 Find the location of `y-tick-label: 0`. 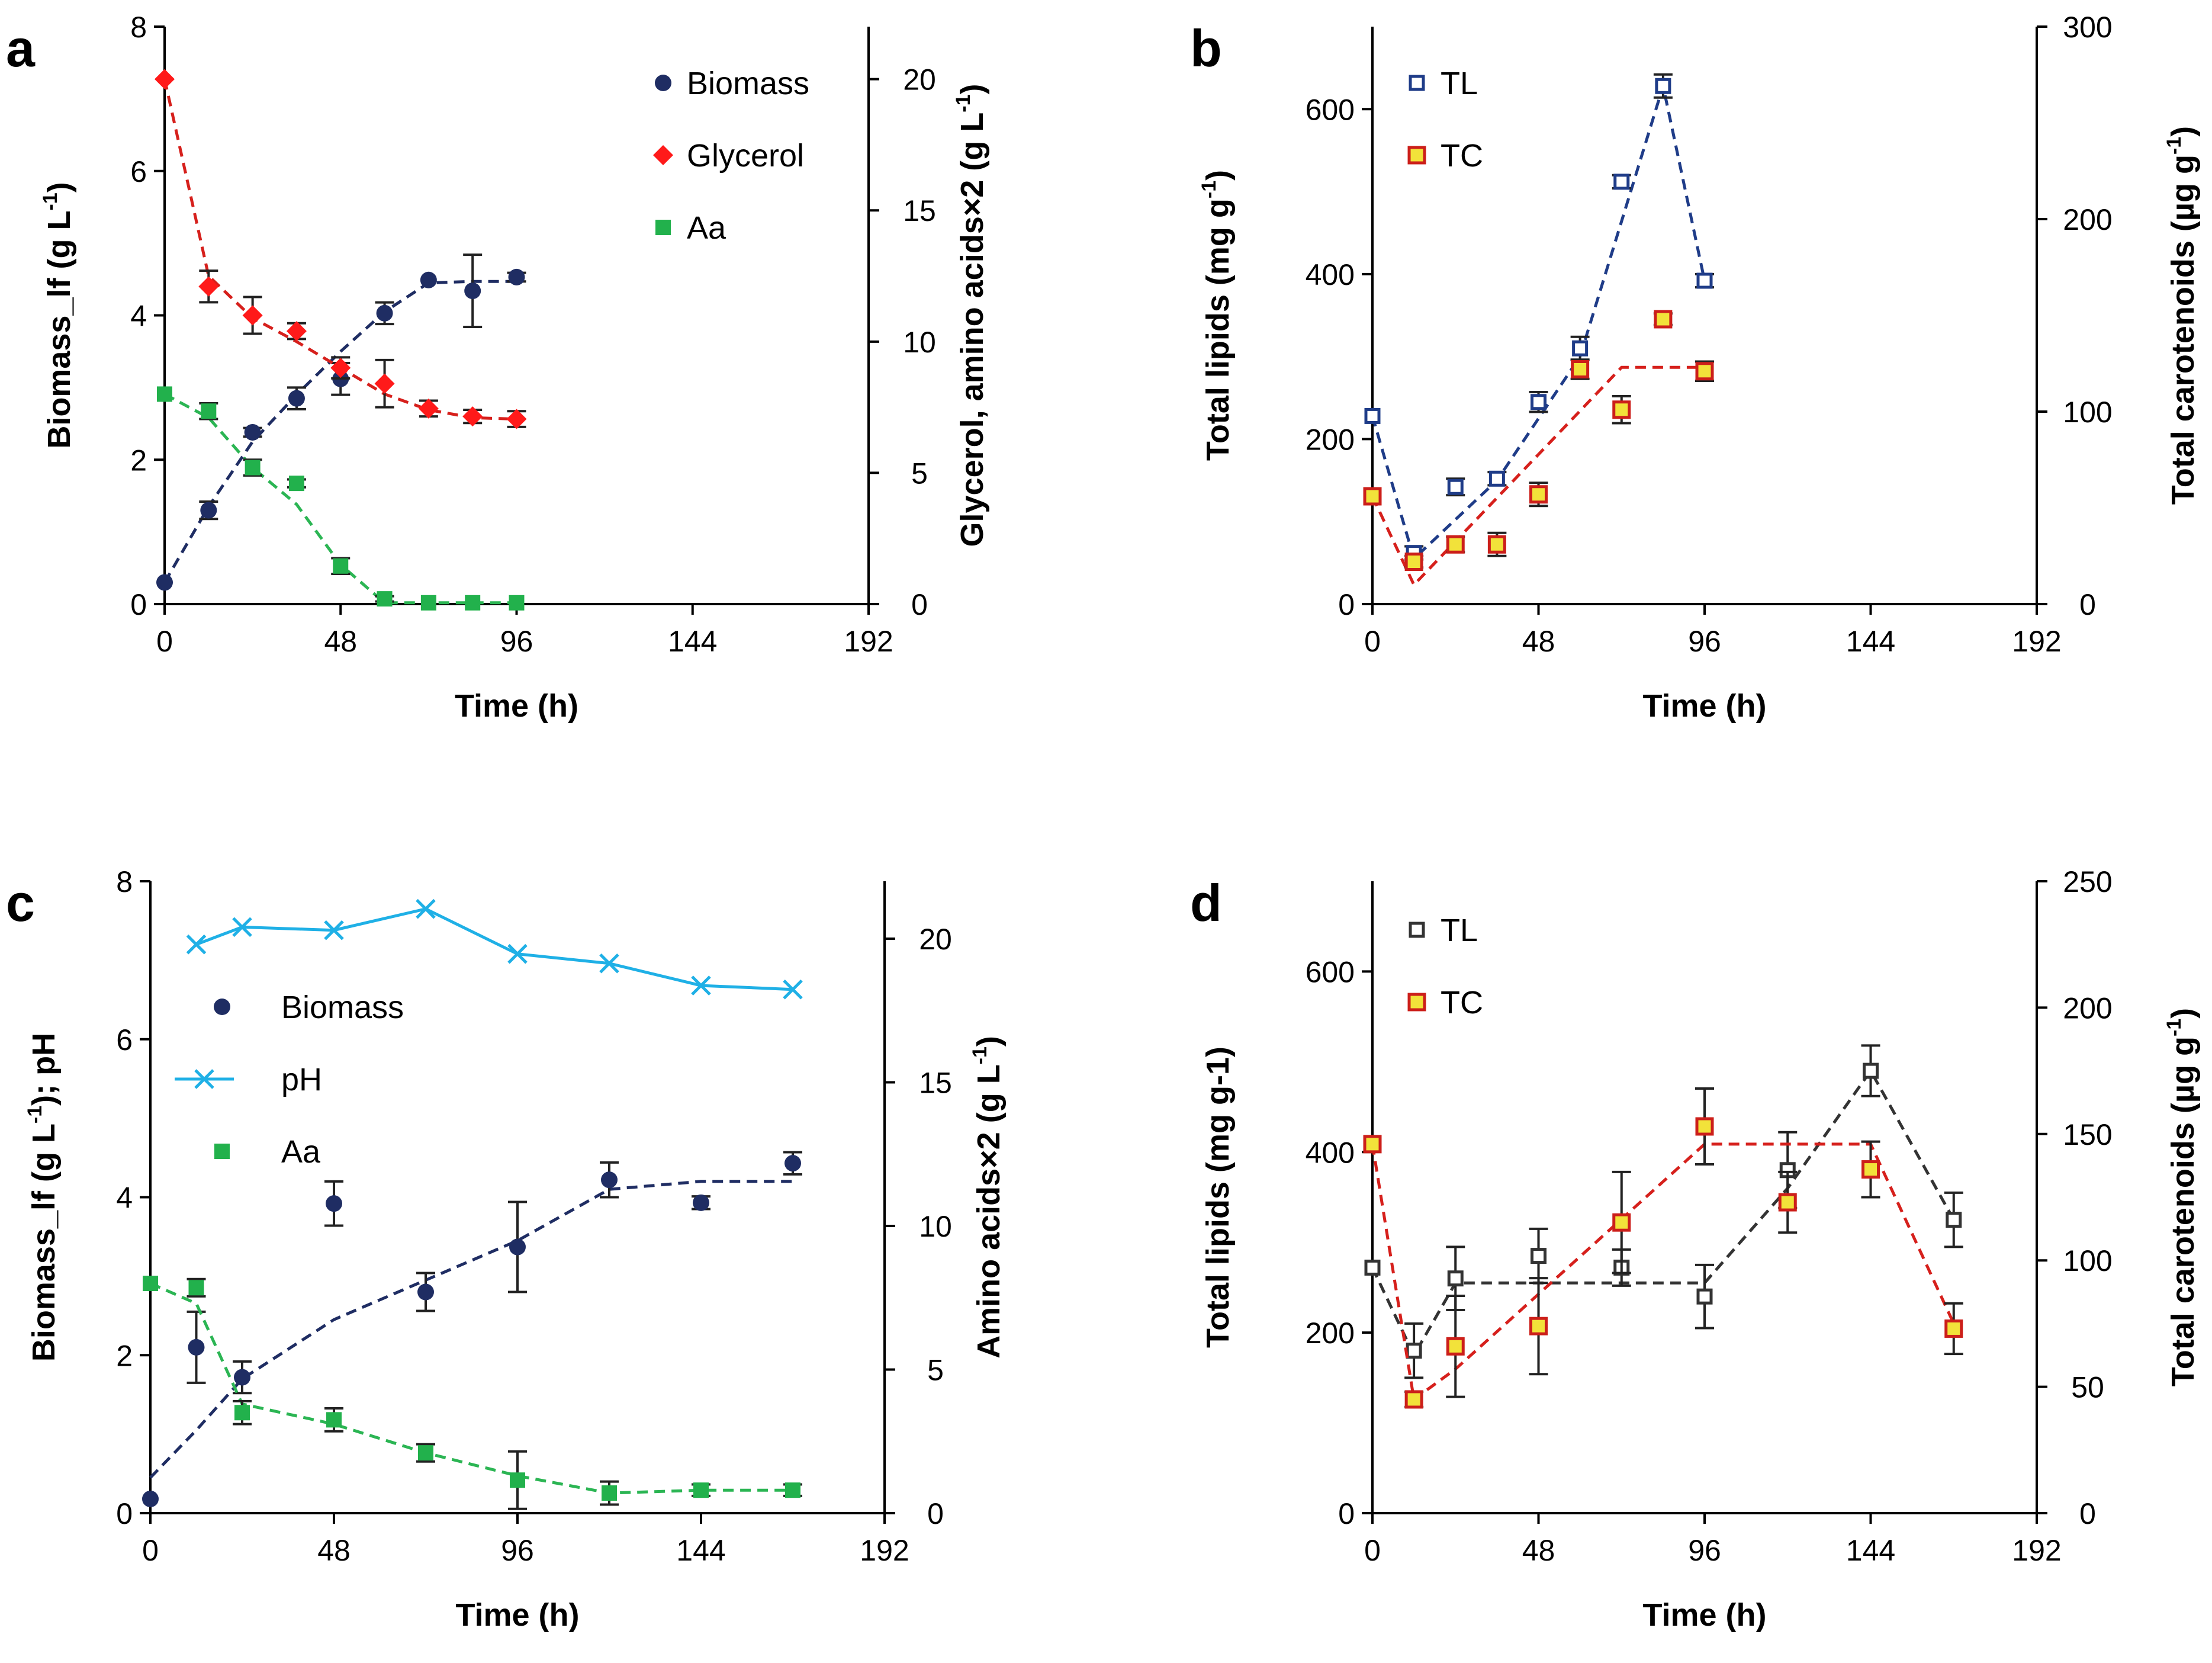

y-tick-label: 0 is located at coordinates (125, 1513).